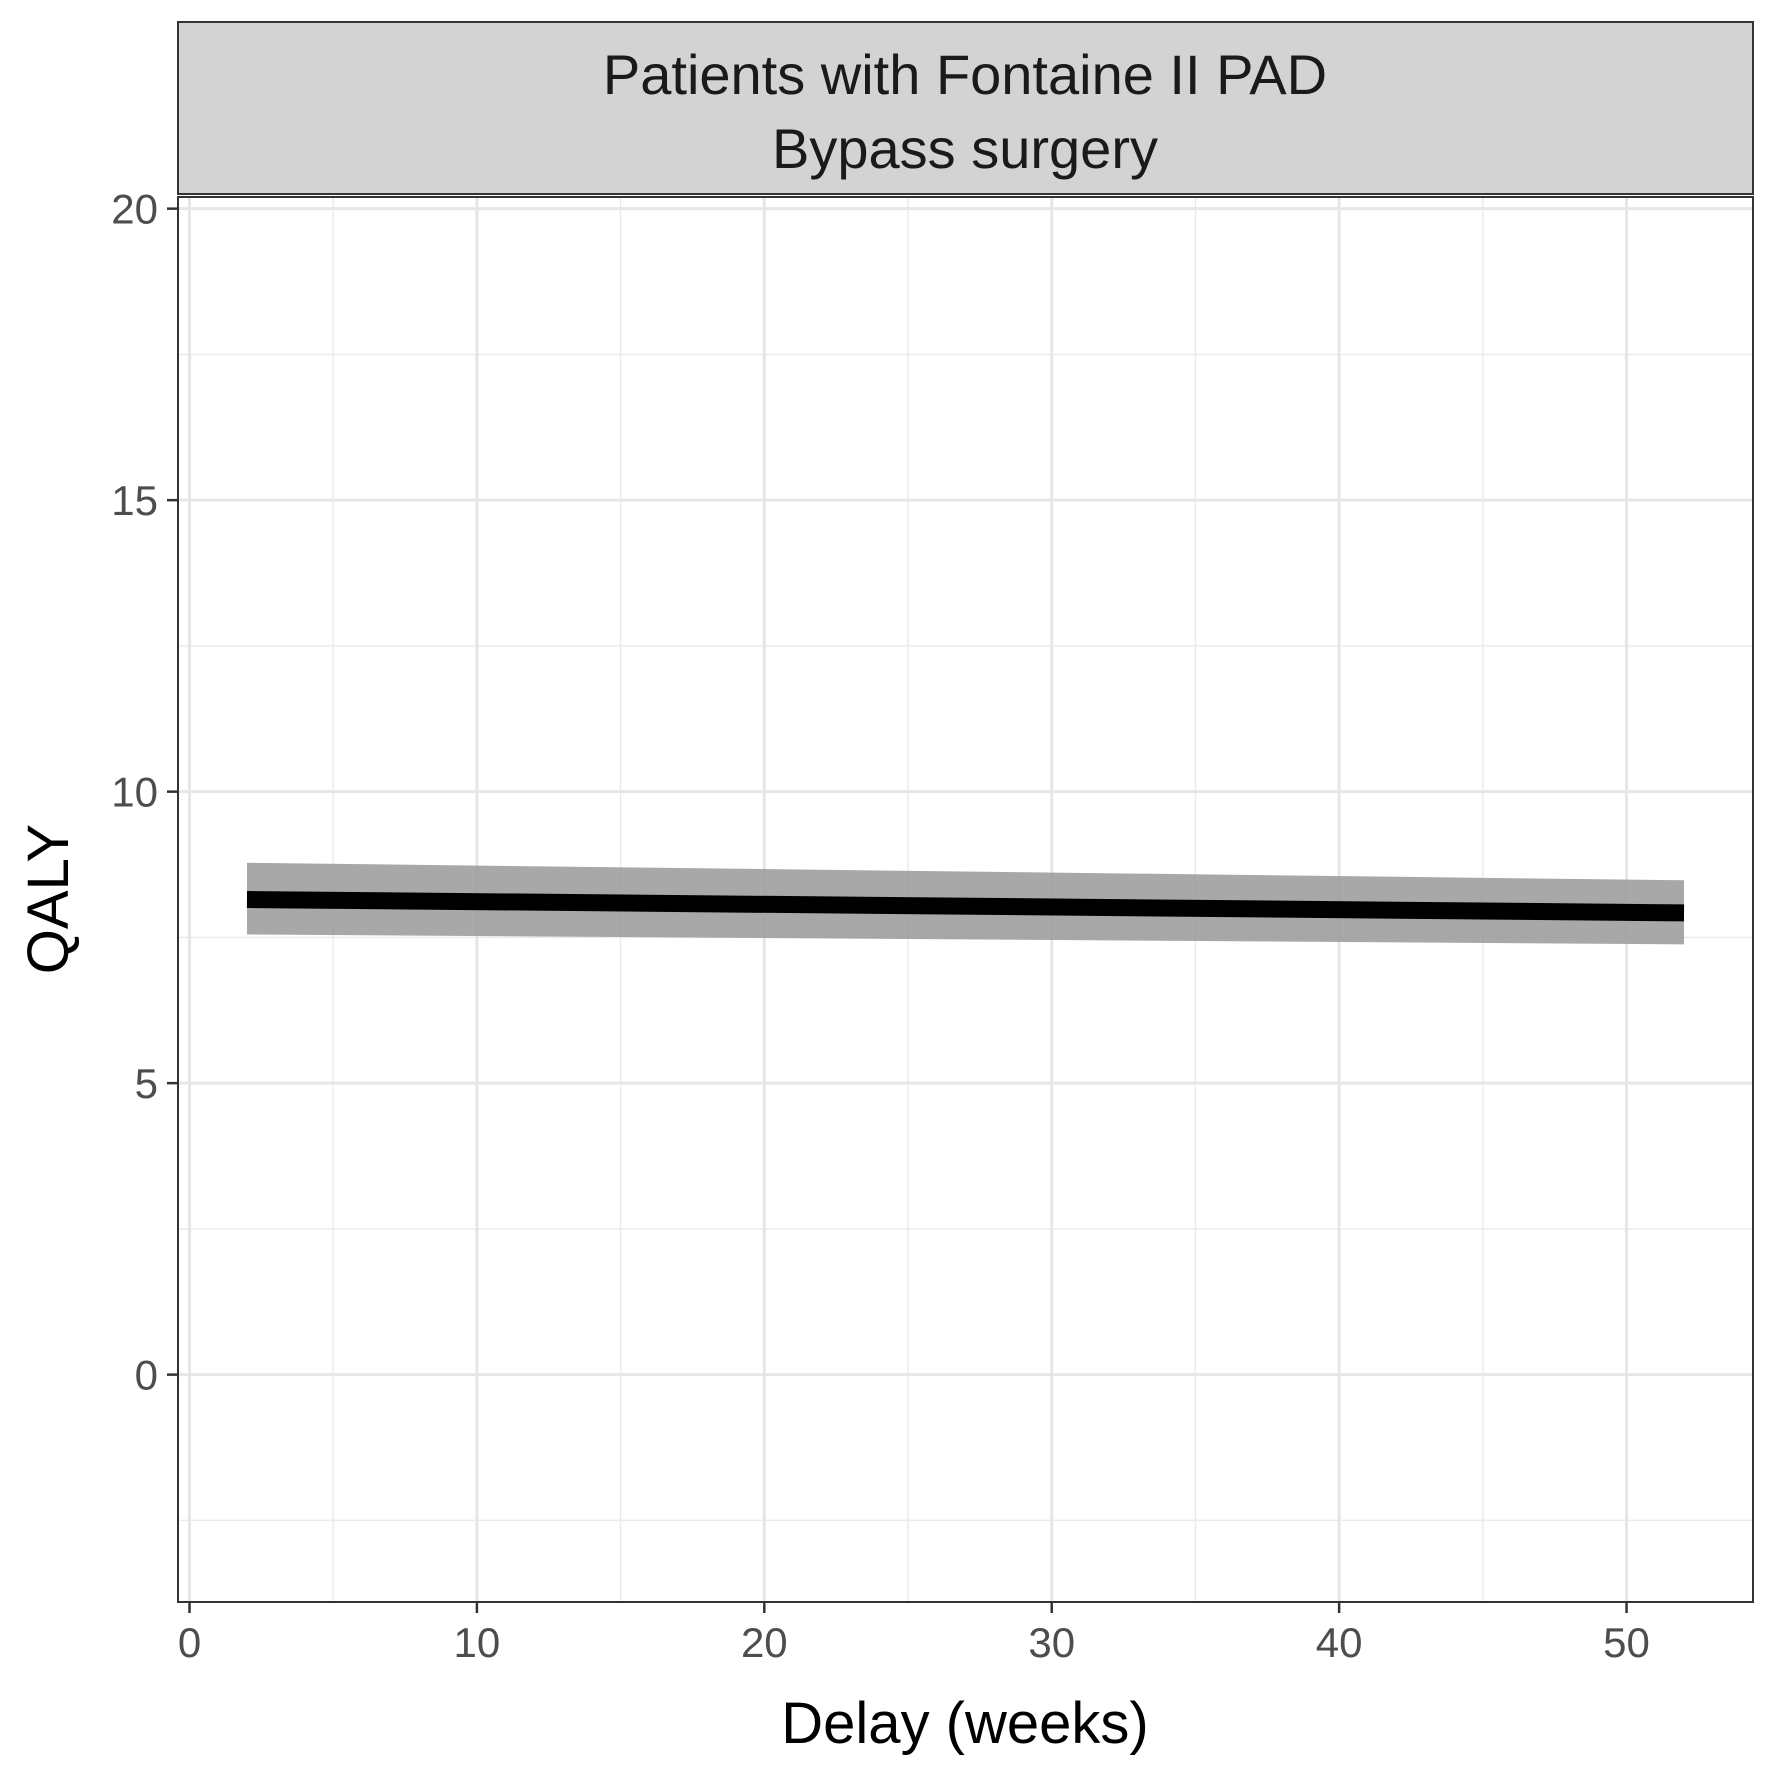 This screenshot has width=1771, height=1771. I want to click on x-tick-label: 30, so click(1051, 1642).